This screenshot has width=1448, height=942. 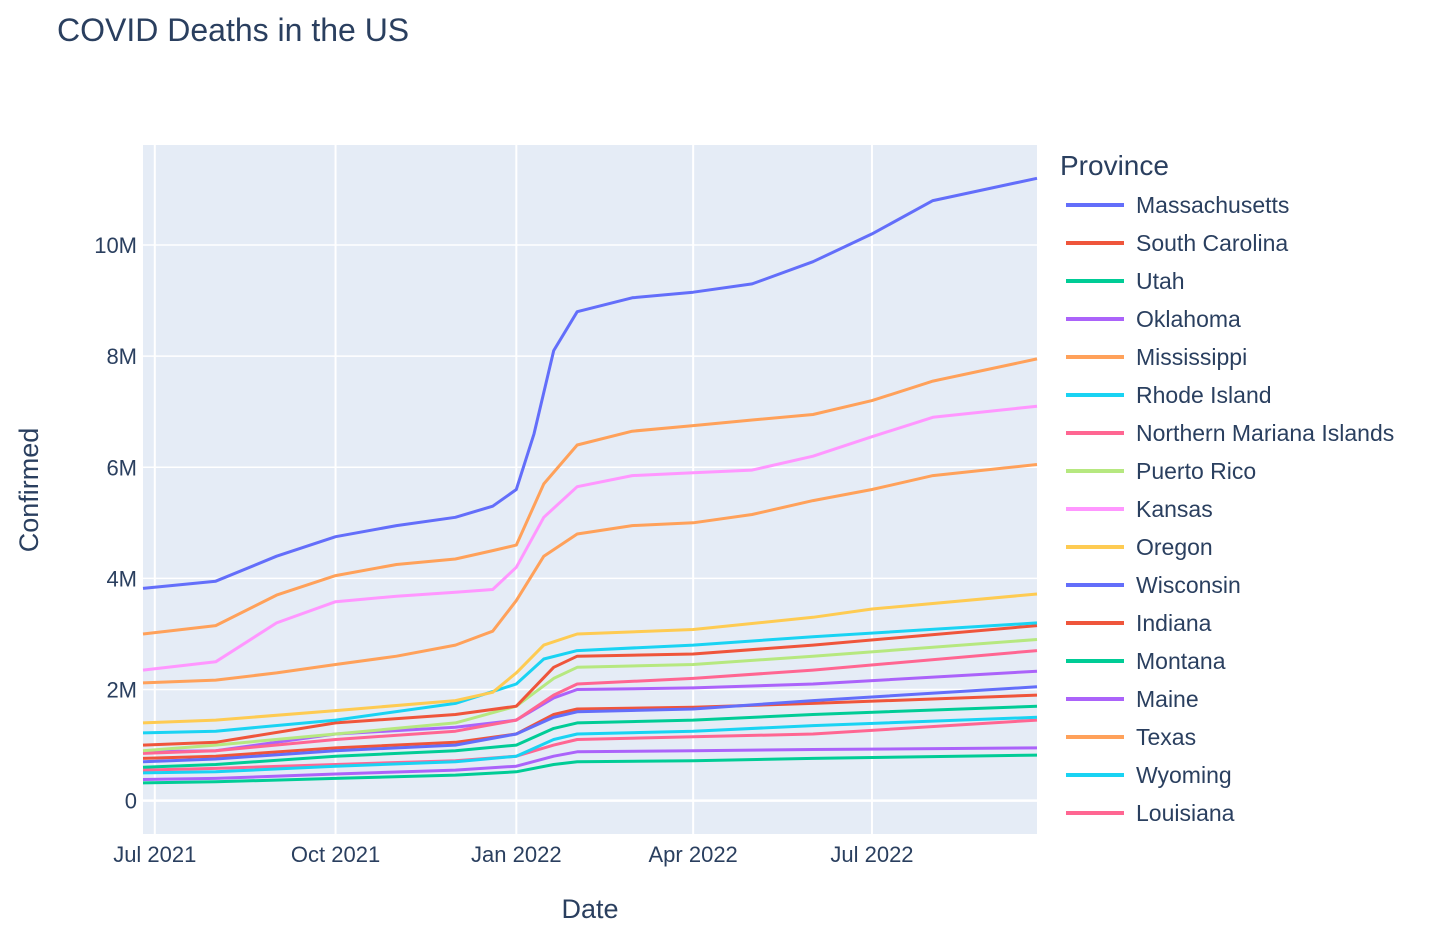 What do you see at coordinates (1204, 394) in the screenshot?
I see `legend-label: Rhode Island` at bounding box center [1204, 394].